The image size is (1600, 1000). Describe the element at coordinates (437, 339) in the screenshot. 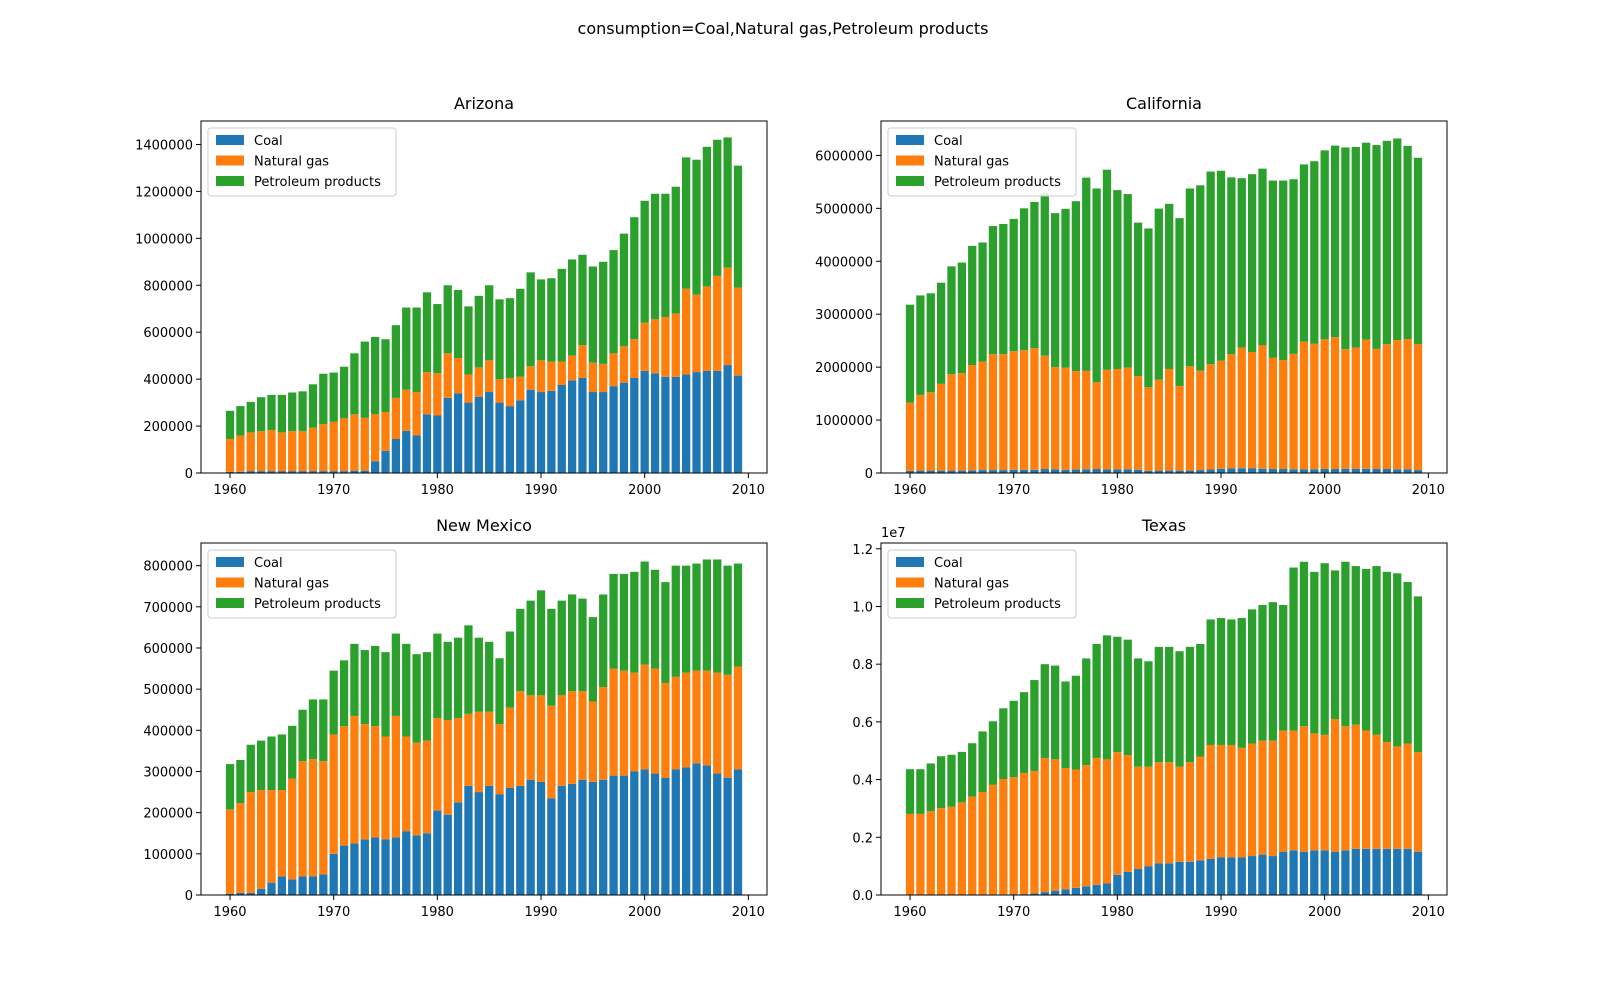

I see `arizona-bar-petroleum-products-1980` at that location.